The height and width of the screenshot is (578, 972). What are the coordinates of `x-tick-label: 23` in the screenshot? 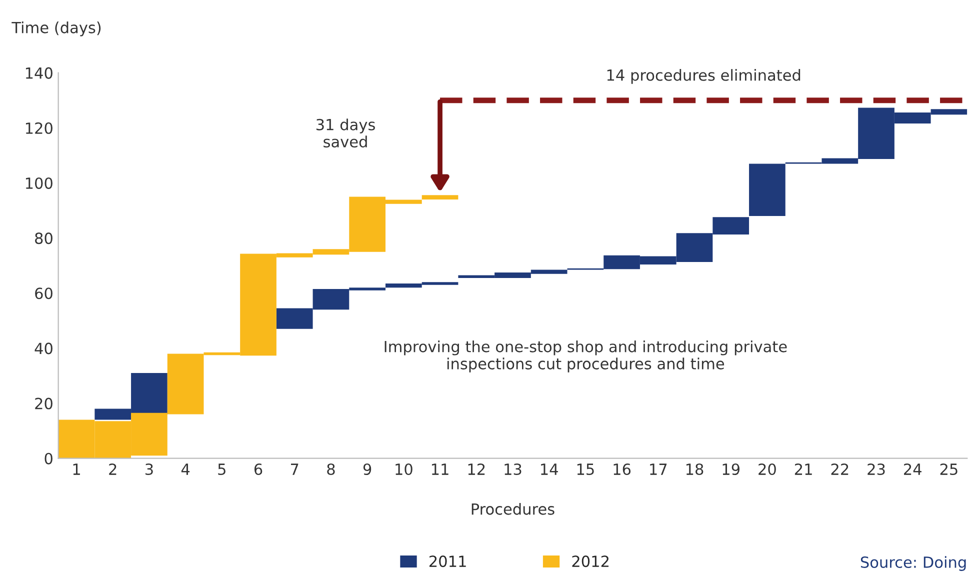 It's located at (876, 469).